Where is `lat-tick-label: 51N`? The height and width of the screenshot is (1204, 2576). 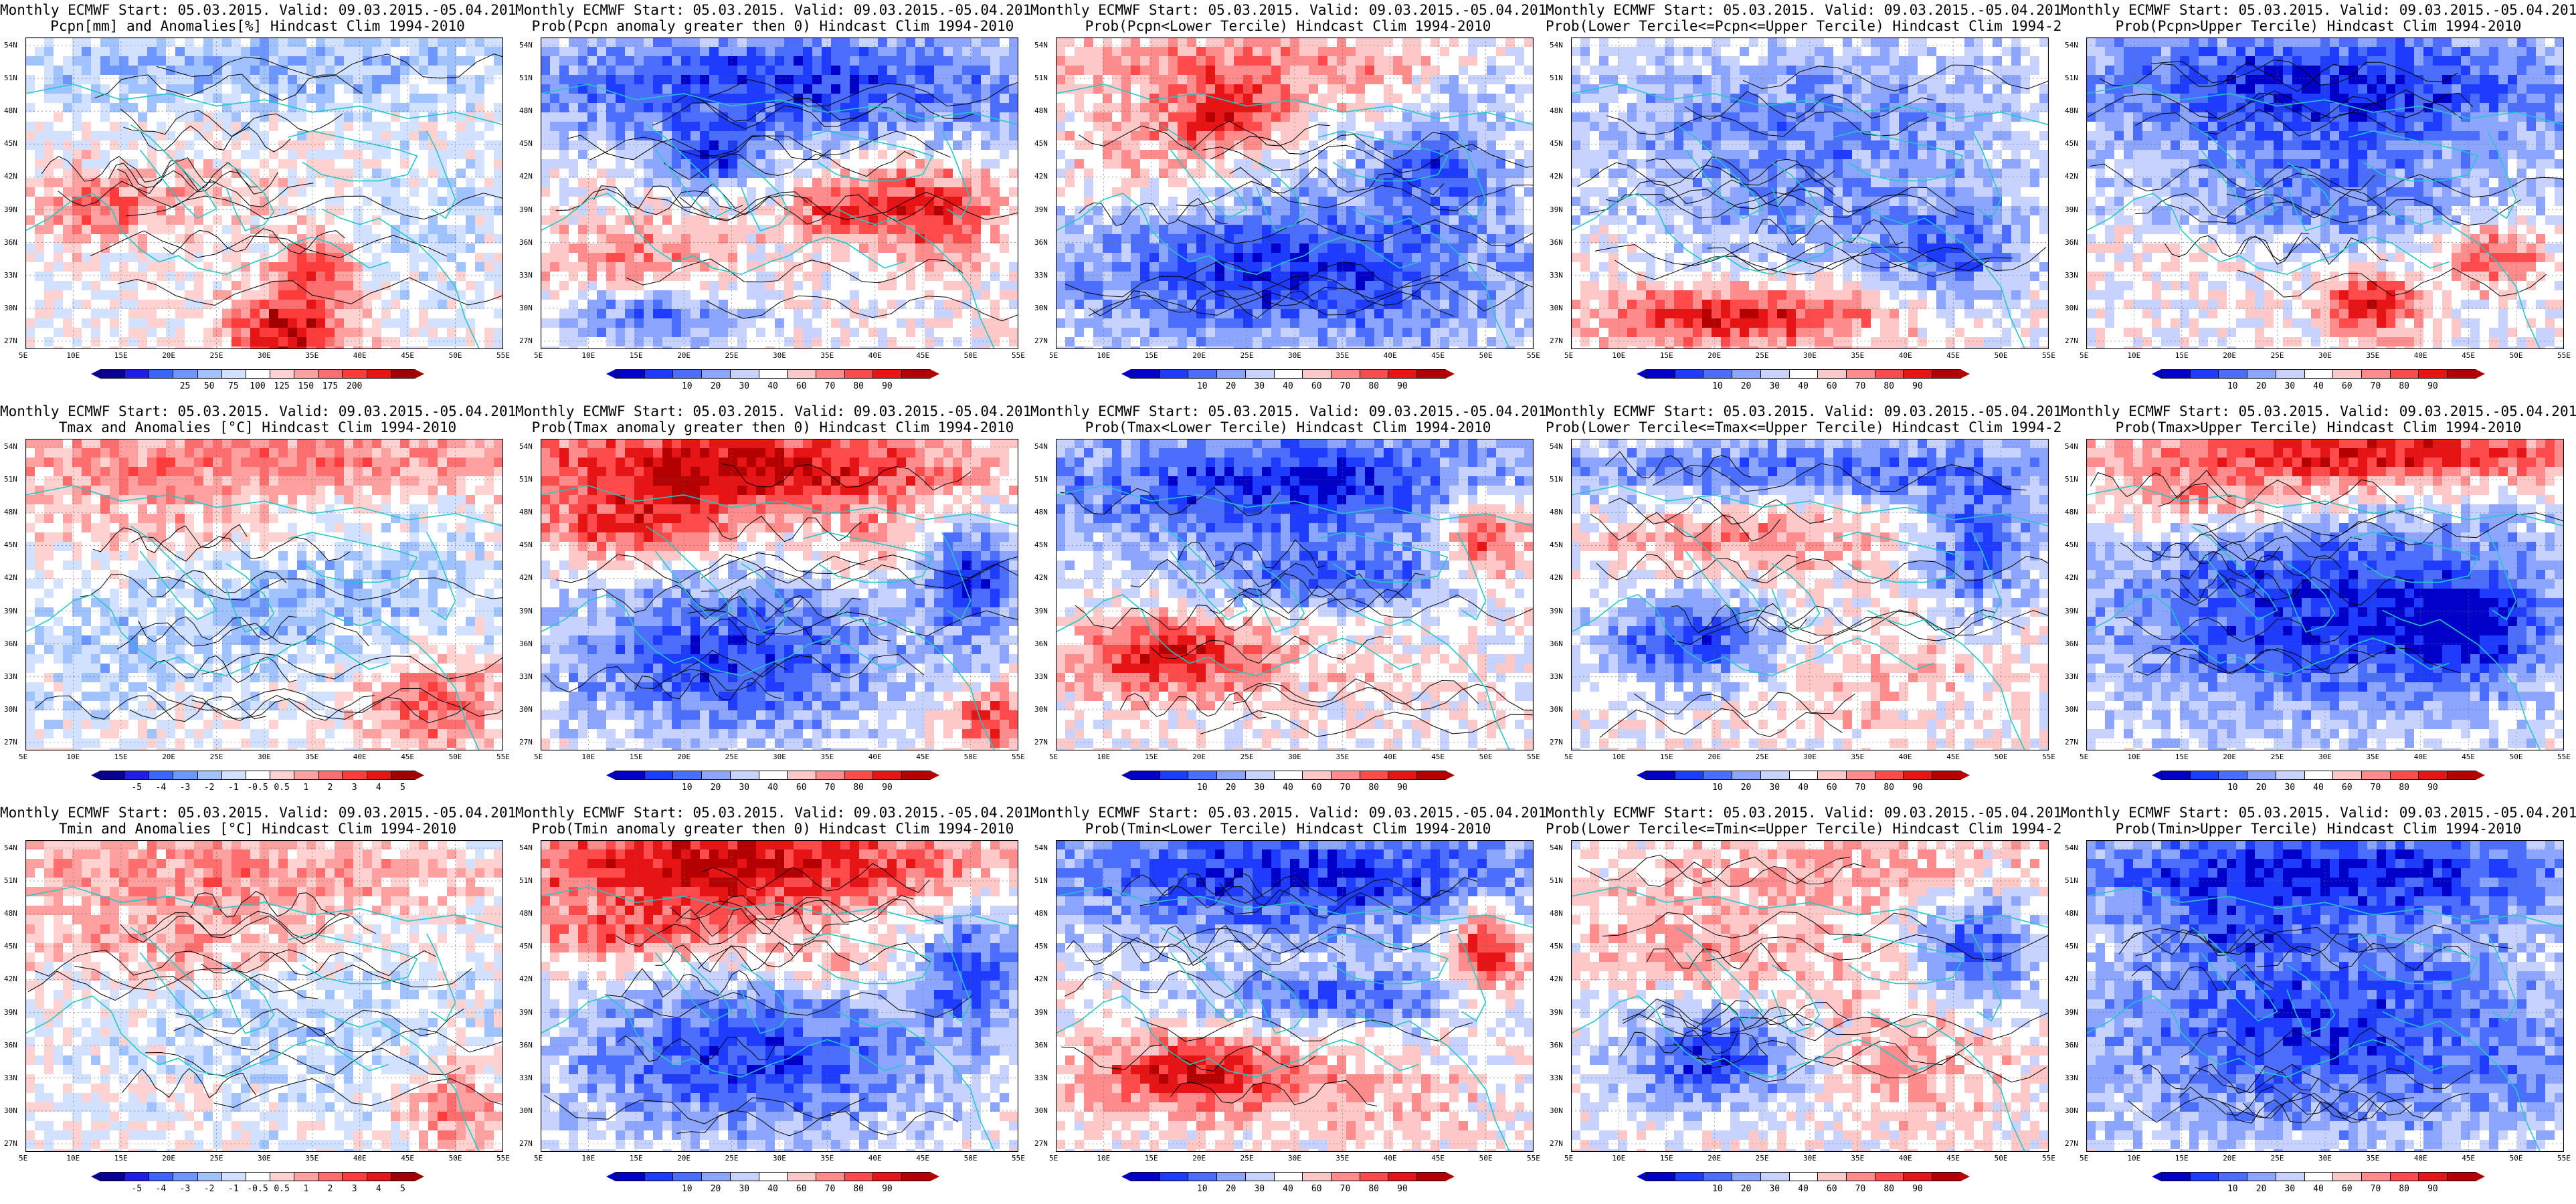
lat-tick-label: 51N is located at coordinates (1557, 479).